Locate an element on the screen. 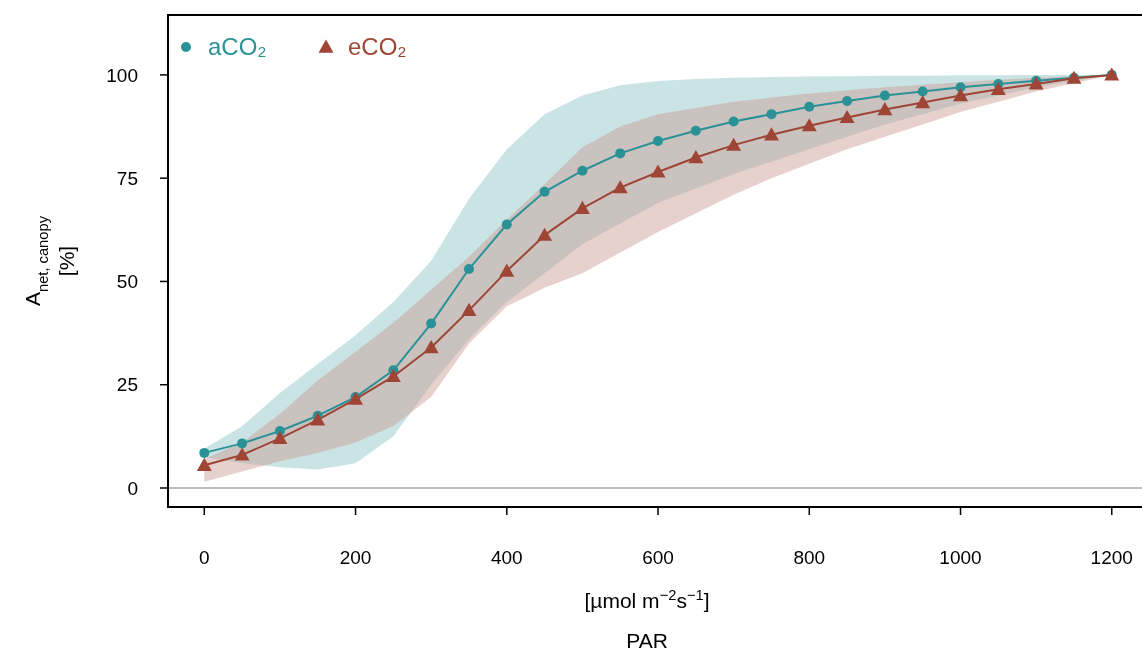  x-tick-label: 600 is located at coordinates (658, 557).